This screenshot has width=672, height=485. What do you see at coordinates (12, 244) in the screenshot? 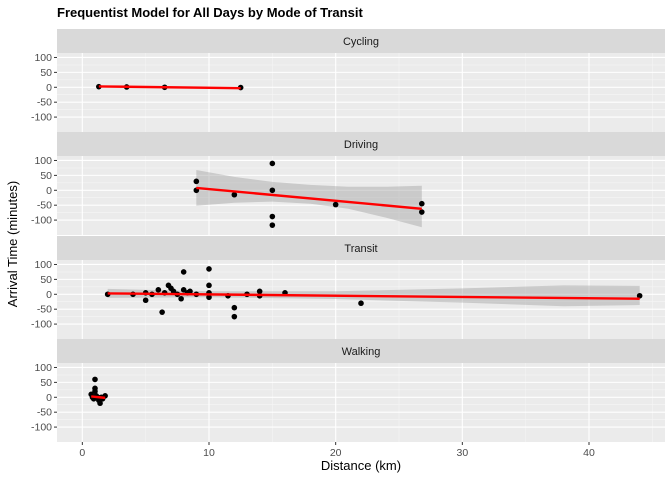
I see `y-axis-label: Arrival Time (minutes)` at bounding box center [12, 244].